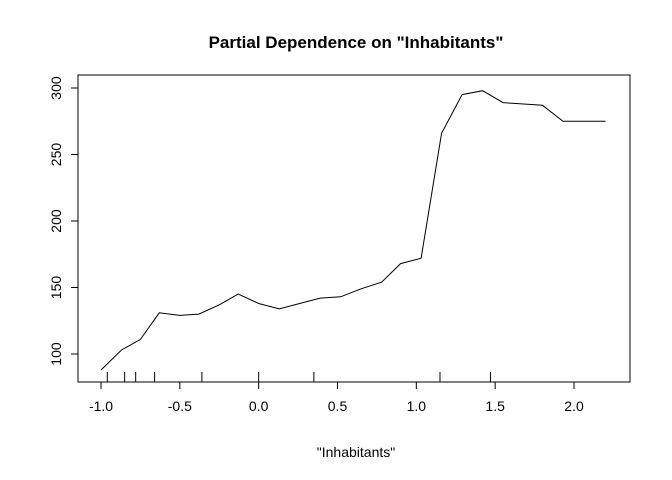 The height and width of the screenshot is (480, 672). I want to click on x-tick-label: 1.5, so click(495, 406).